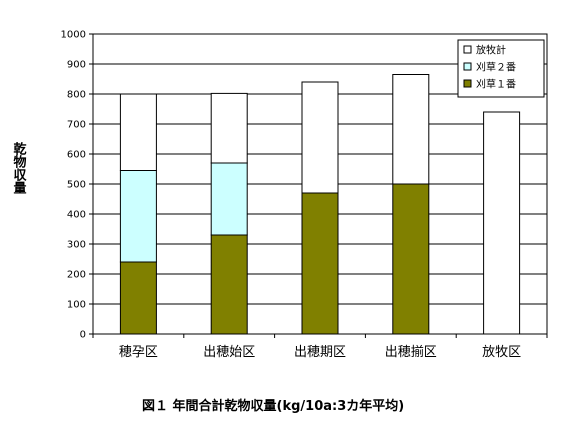 The height and width of the screenshot is (431, 576). Describe the element at coordinates (76, 275) in the screenshot. I see `y-tick-label: 200` at that location.